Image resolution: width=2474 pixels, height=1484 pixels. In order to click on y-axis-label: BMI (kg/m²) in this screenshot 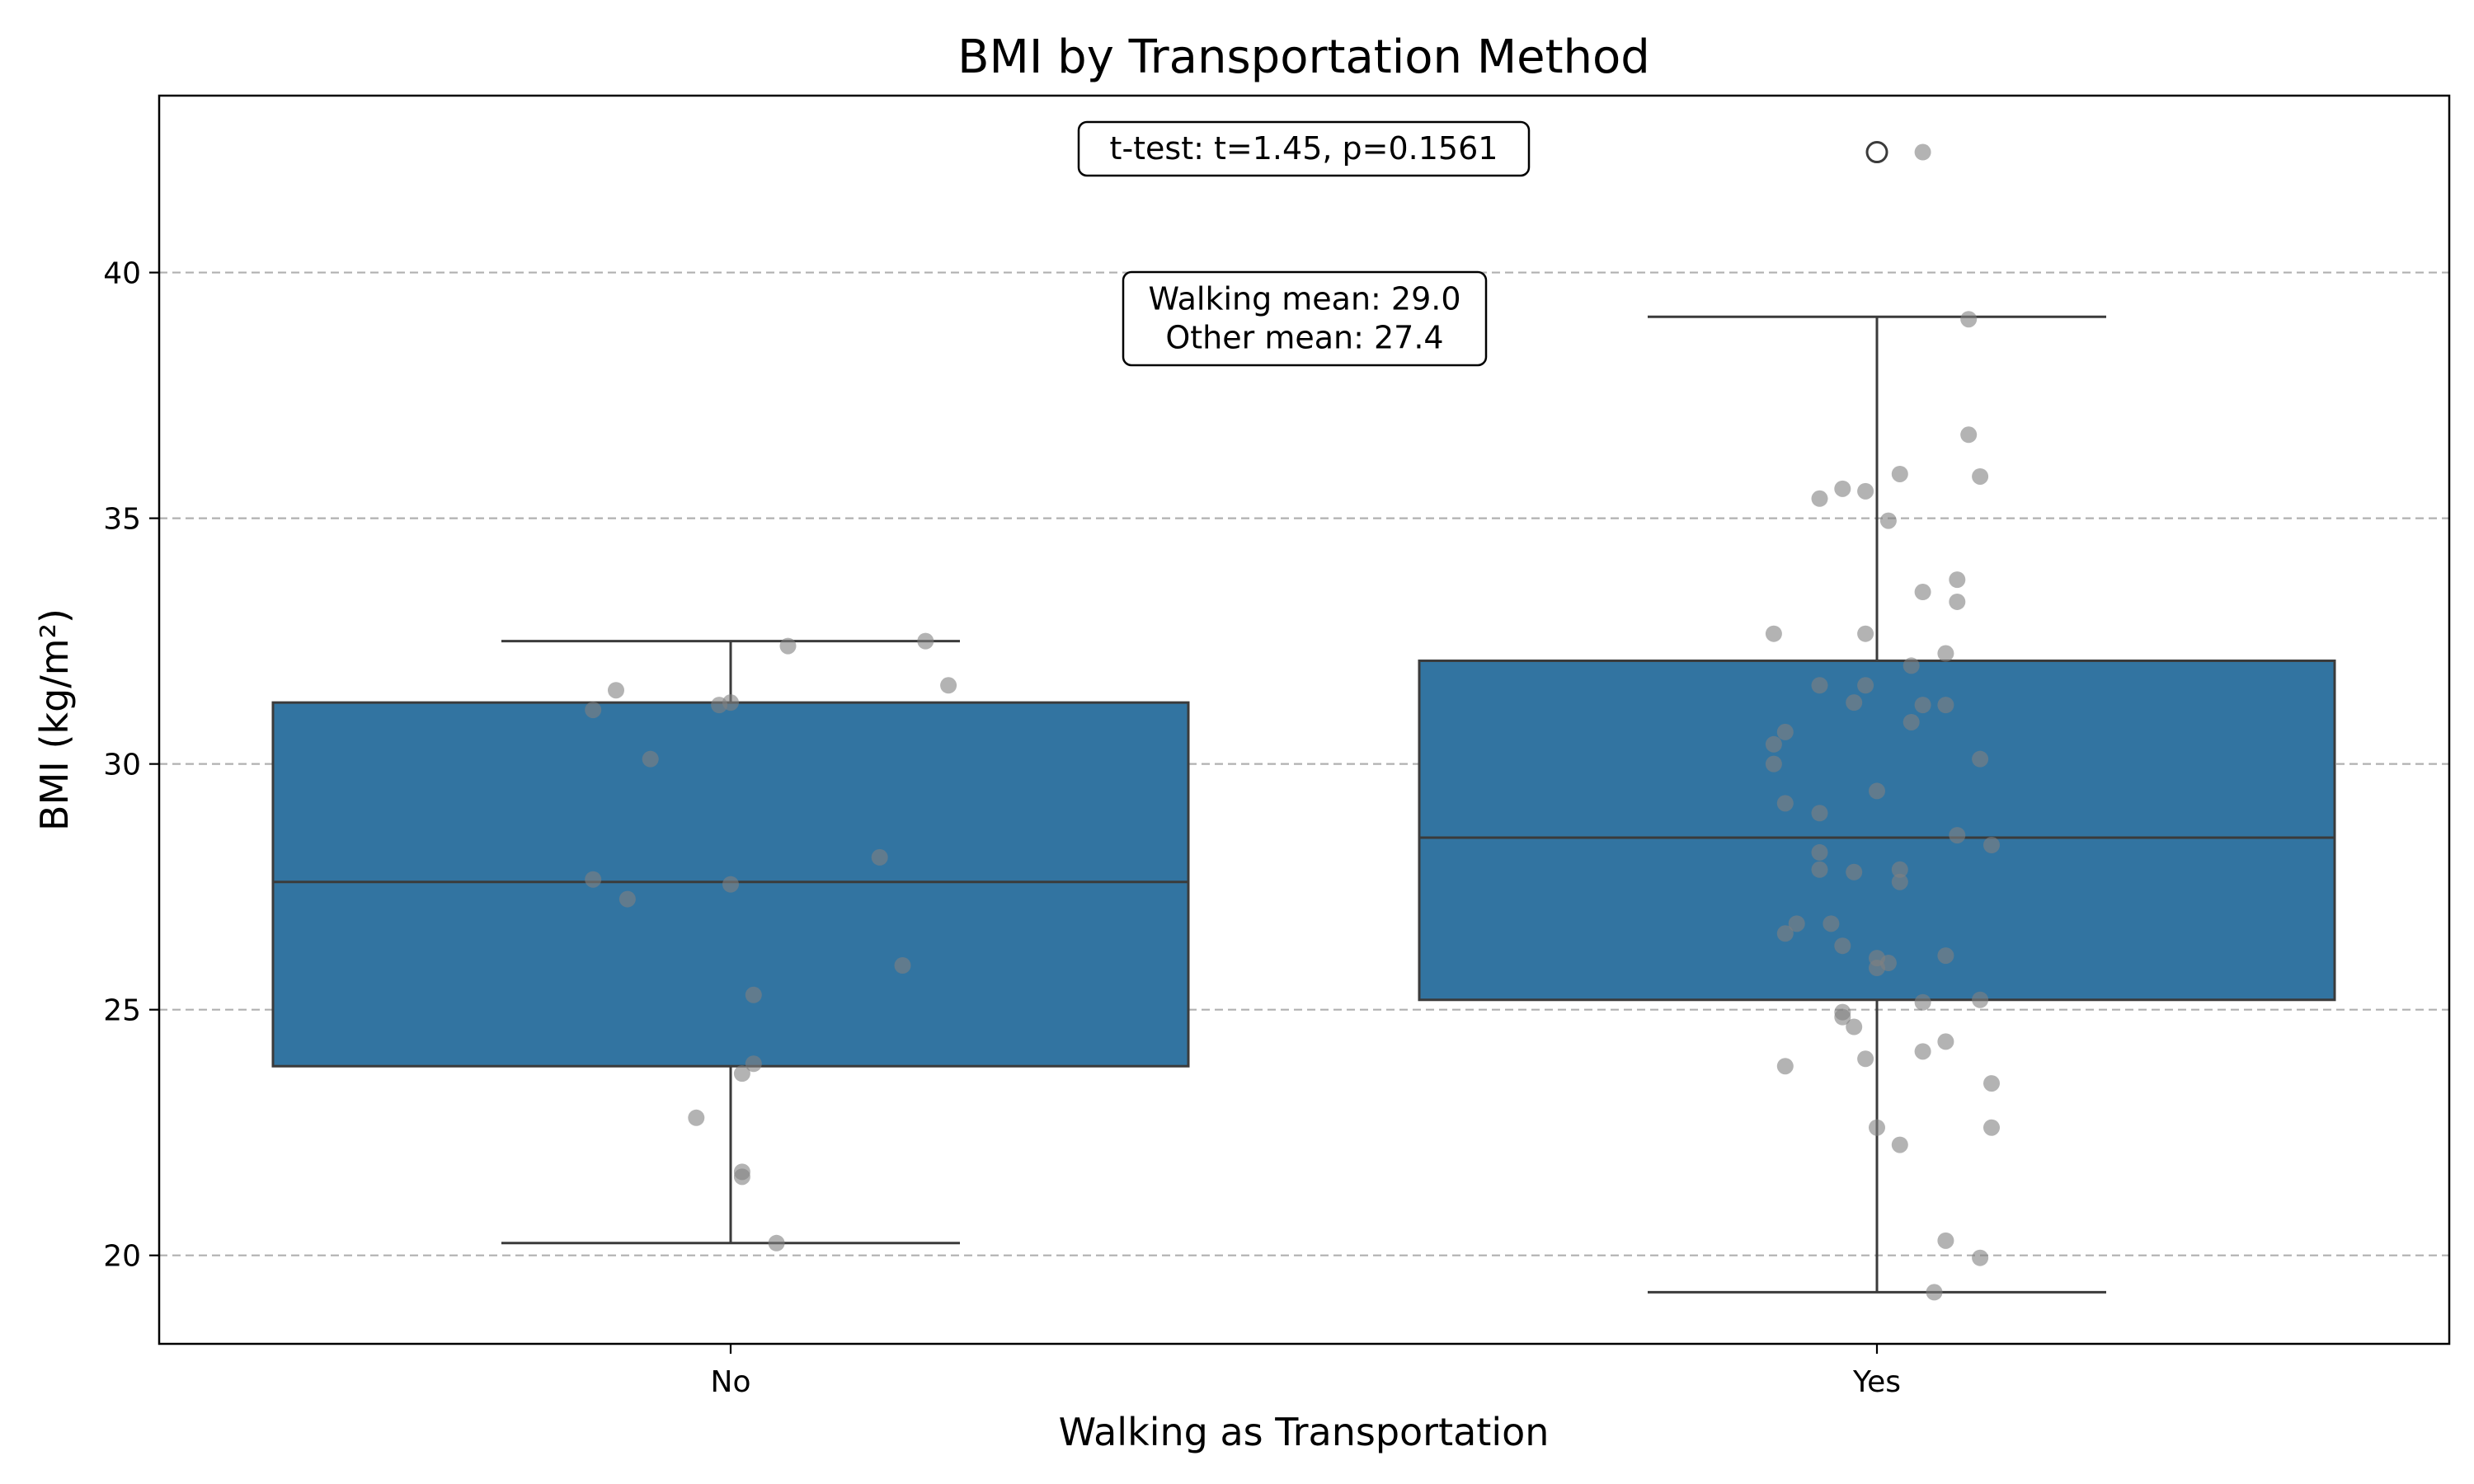, I will do `click(54, 719)`.